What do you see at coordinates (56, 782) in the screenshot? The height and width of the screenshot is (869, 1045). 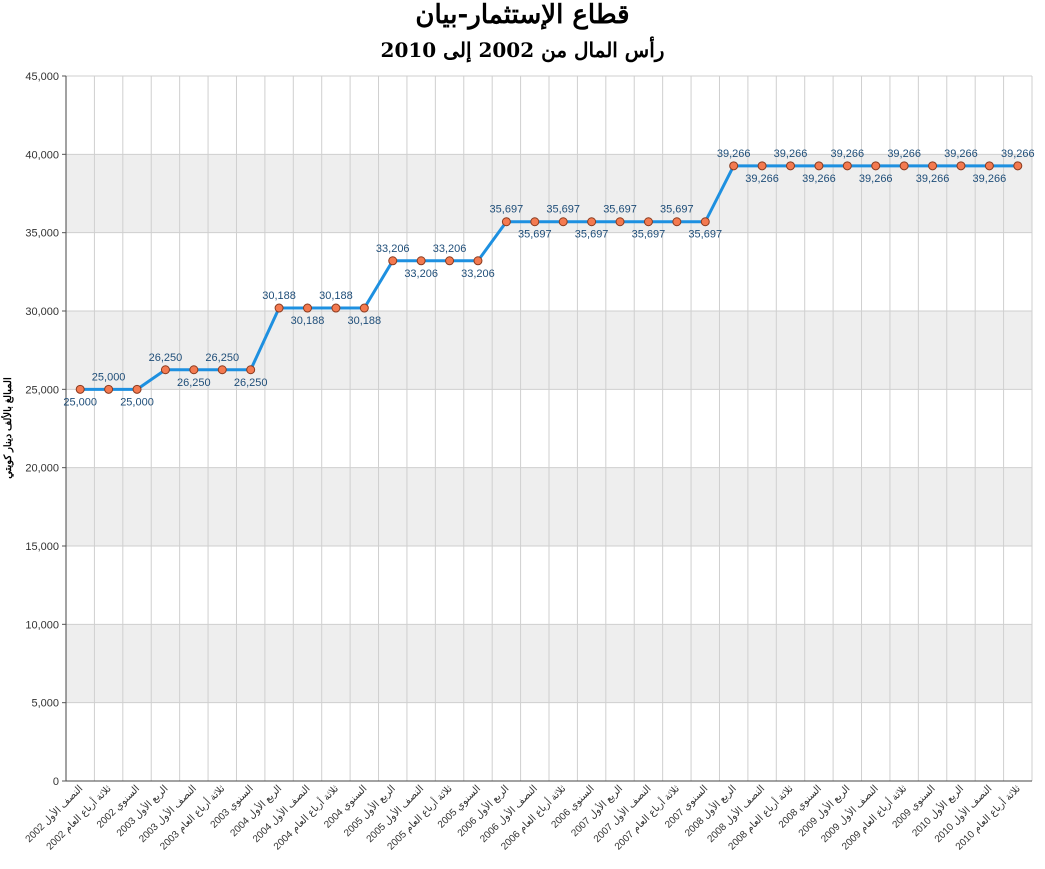 I see `y-tick-label: 0` at bounding box center [56, 782].